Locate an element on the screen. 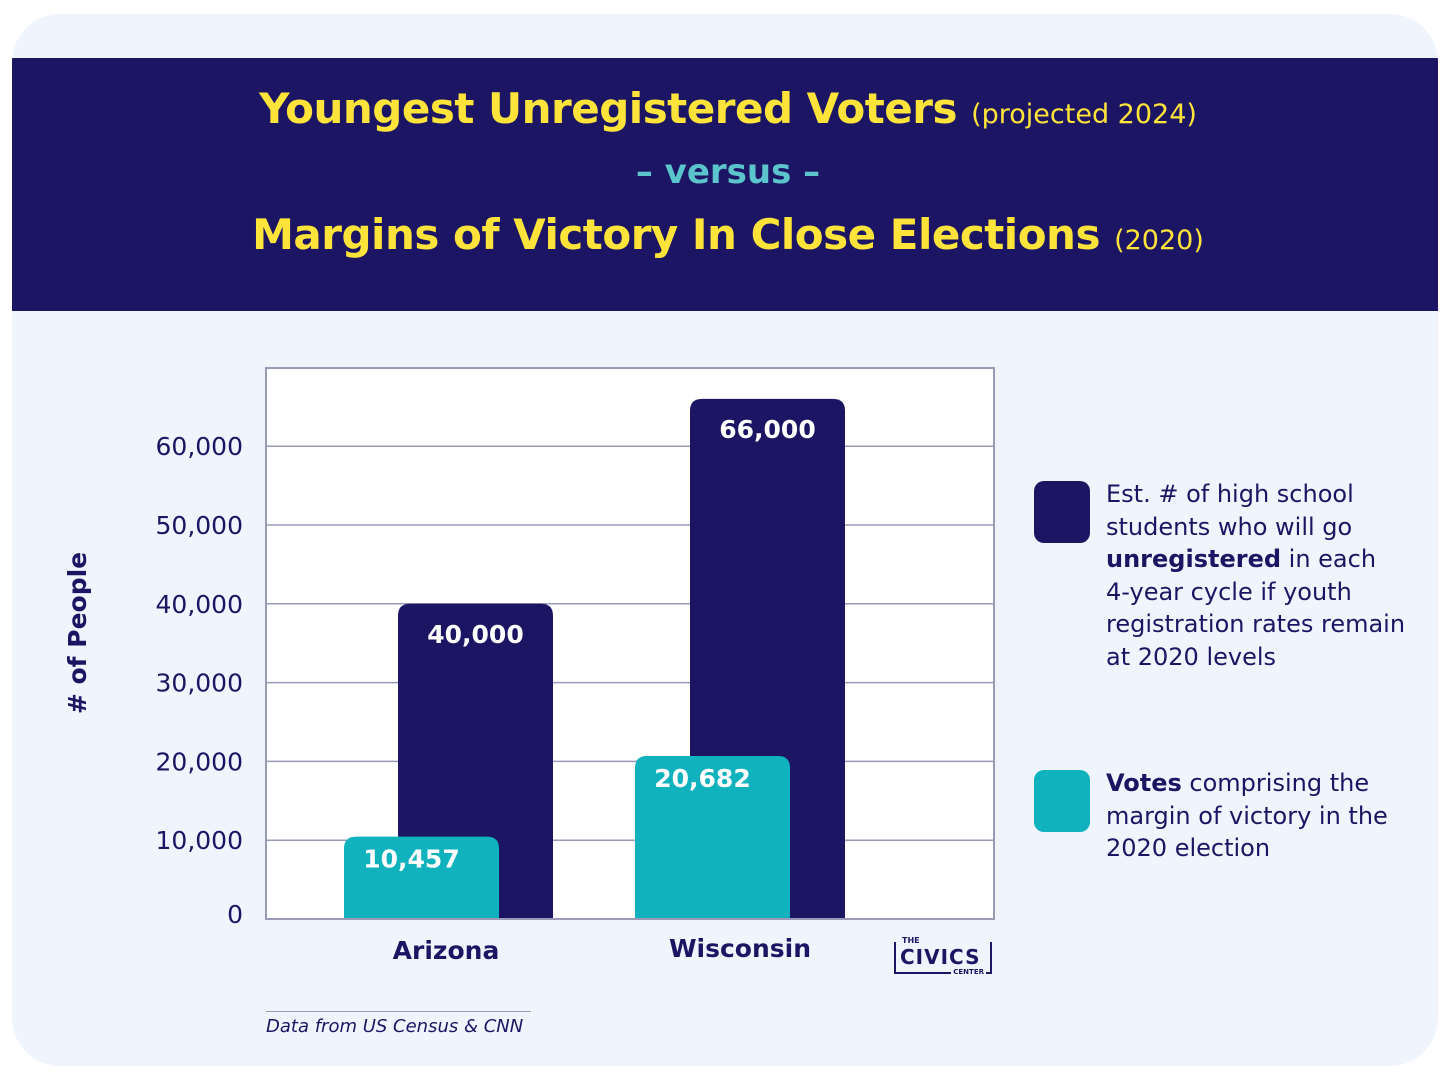 Image resolution: width=1456 pixels, height=1079 pixels. y-tick-label: 20,000 is located at coordinates (199, 761).